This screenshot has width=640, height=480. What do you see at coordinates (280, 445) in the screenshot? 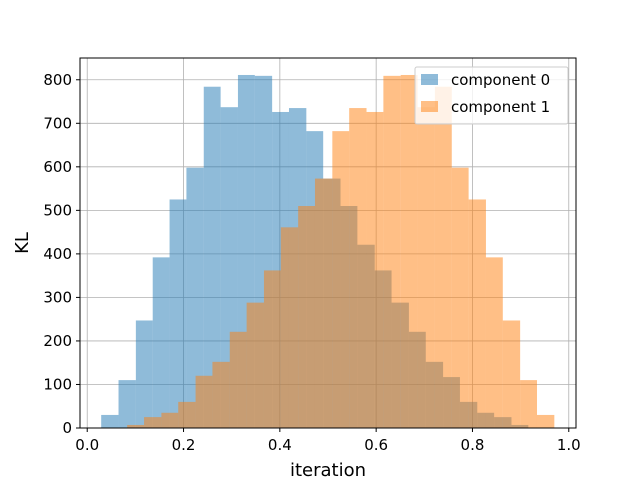
I see `x-tick-label: 0.4` at bounding box center [280, 445].